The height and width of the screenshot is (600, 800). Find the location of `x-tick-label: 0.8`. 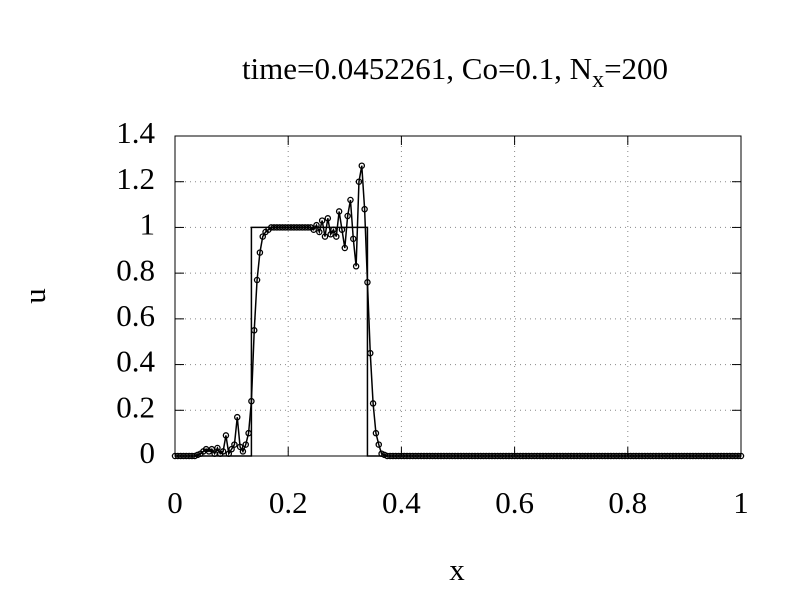

x-tick-label: 0.8 is located at coordinates (627, 502).